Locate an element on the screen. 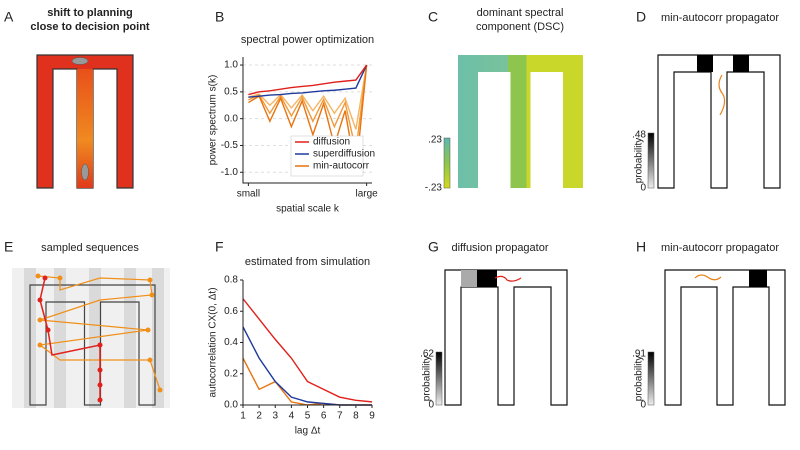 This screenshot has width=800, height=450. colorbar-min: -.23 is located at coordinates (434, 188).